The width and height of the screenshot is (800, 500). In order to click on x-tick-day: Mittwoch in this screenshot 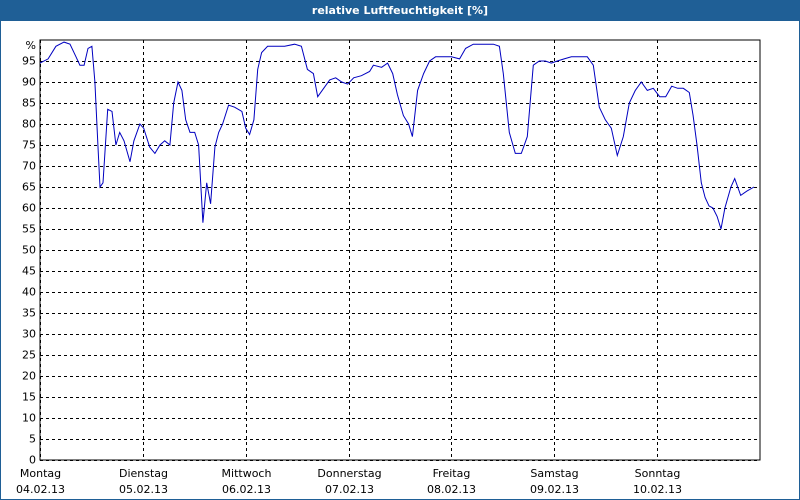, I will do `click(247, 473)`.